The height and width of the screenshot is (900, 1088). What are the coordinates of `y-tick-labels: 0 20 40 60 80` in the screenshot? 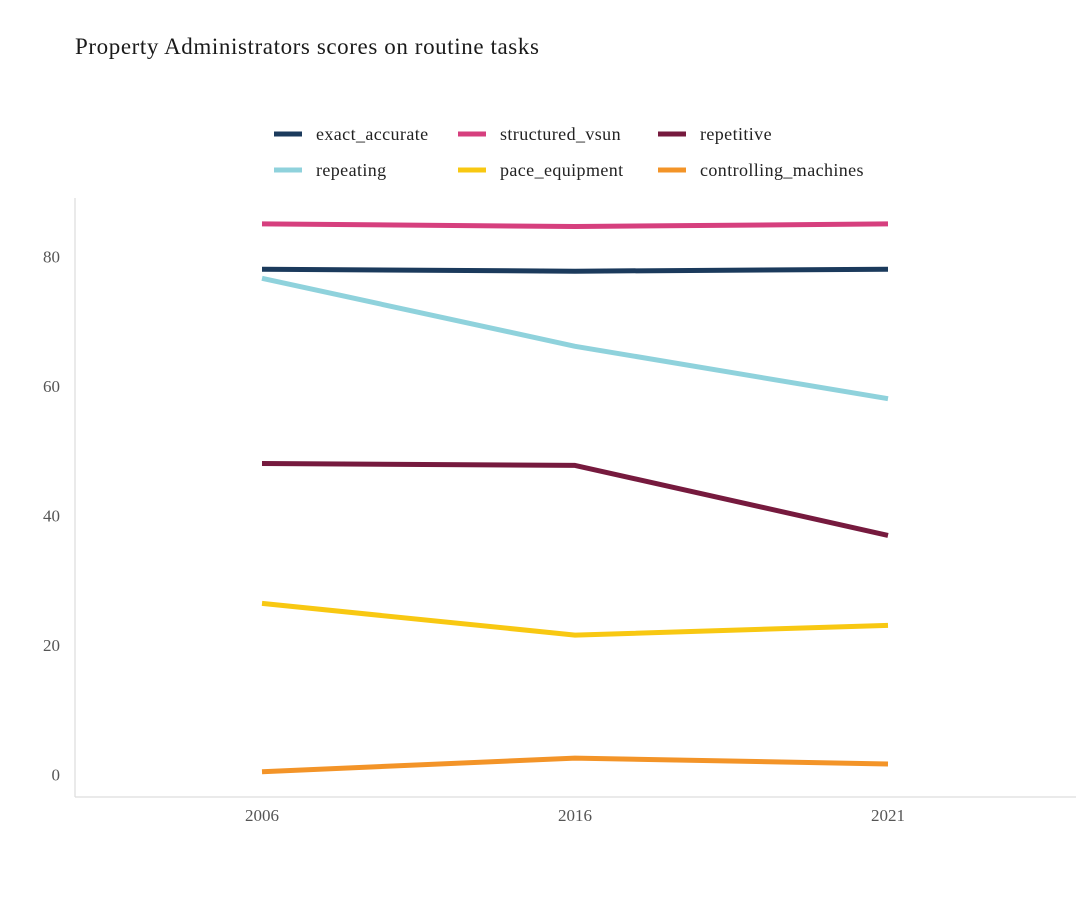 It's located at (51, 515).